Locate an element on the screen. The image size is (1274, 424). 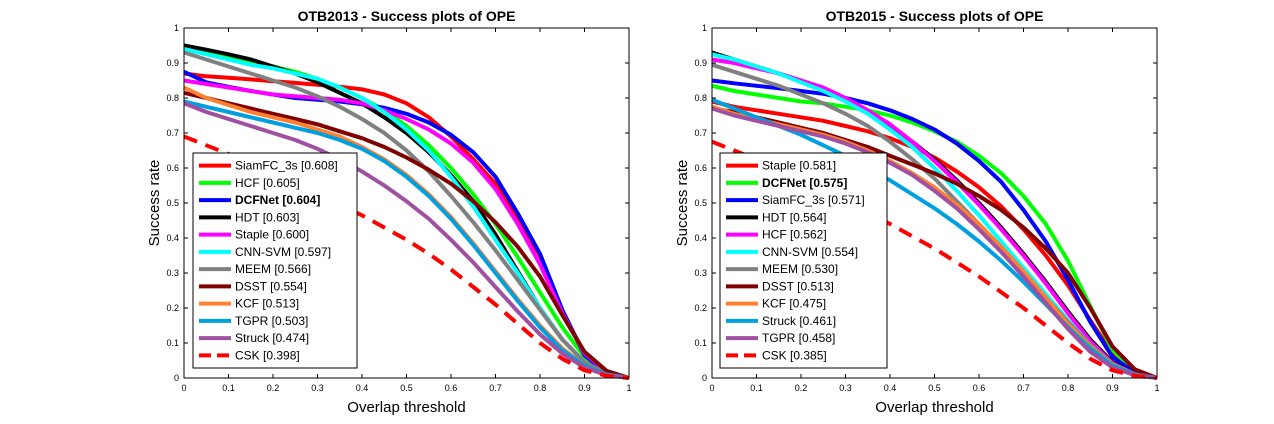
chart-2-legend-box is located at coordinates (803, 260).